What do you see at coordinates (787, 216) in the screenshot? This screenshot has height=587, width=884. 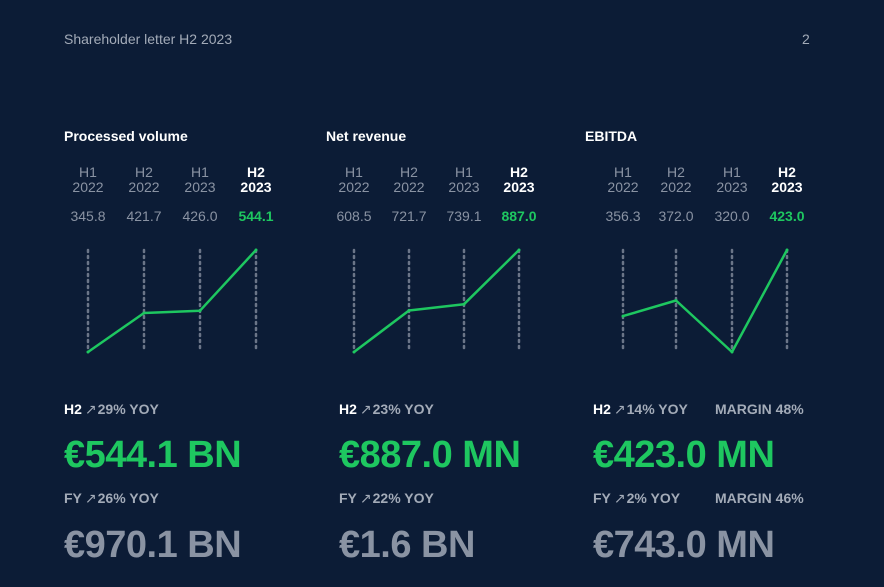 I see `data-label-current: 423.0` at bounding box center [787, 216].